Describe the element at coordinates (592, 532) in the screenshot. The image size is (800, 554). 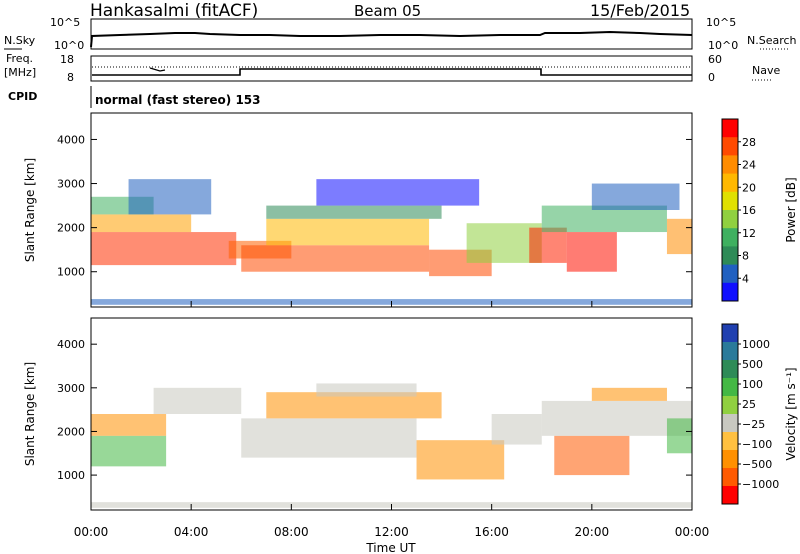
I see `time-tick-label: 20:00` at that location.